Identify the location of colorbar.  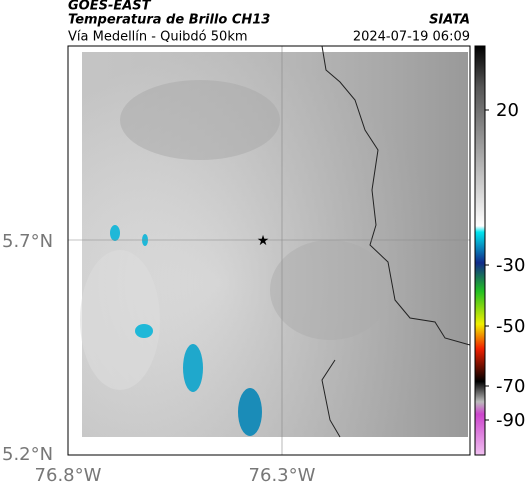
(480, 250).